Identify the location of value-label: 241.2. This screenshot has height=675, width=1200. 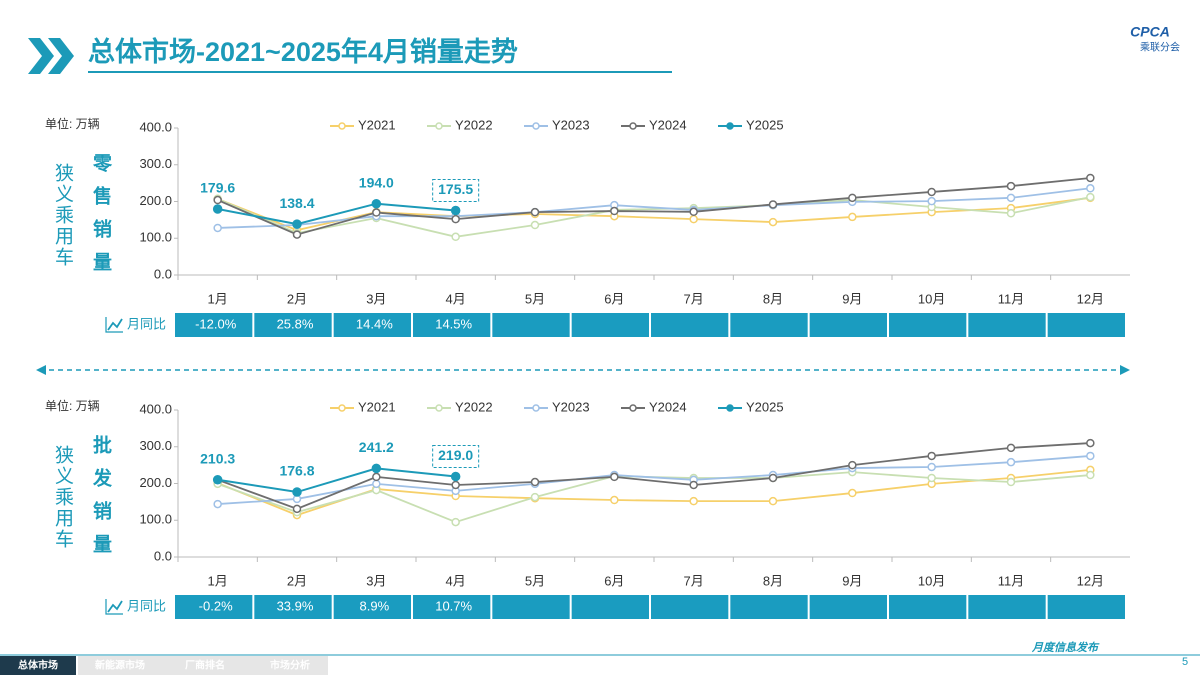
(376, 447).